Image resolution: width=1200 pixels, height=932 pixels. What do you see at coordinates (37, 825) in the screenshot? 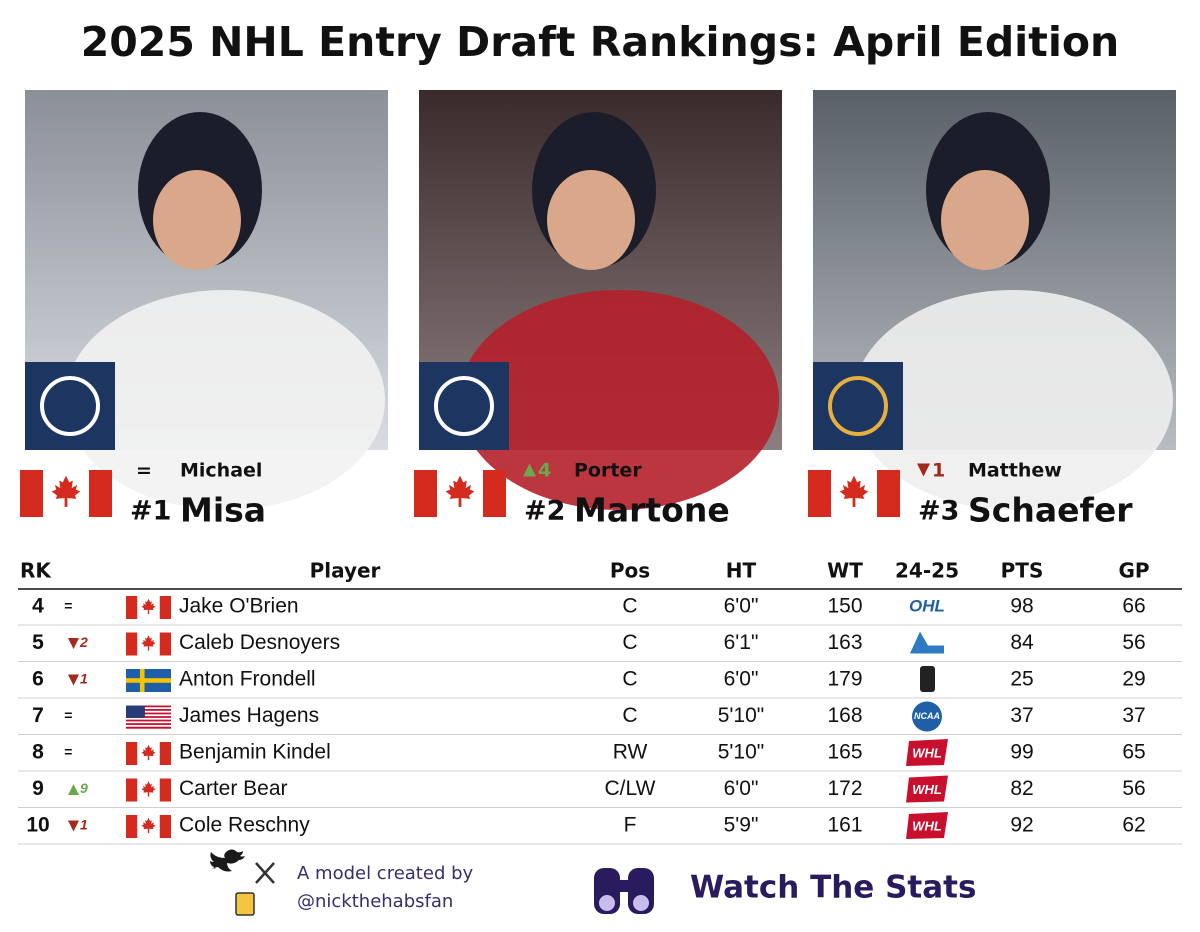
I see `rank: 10` at bounding box center [37, 825].